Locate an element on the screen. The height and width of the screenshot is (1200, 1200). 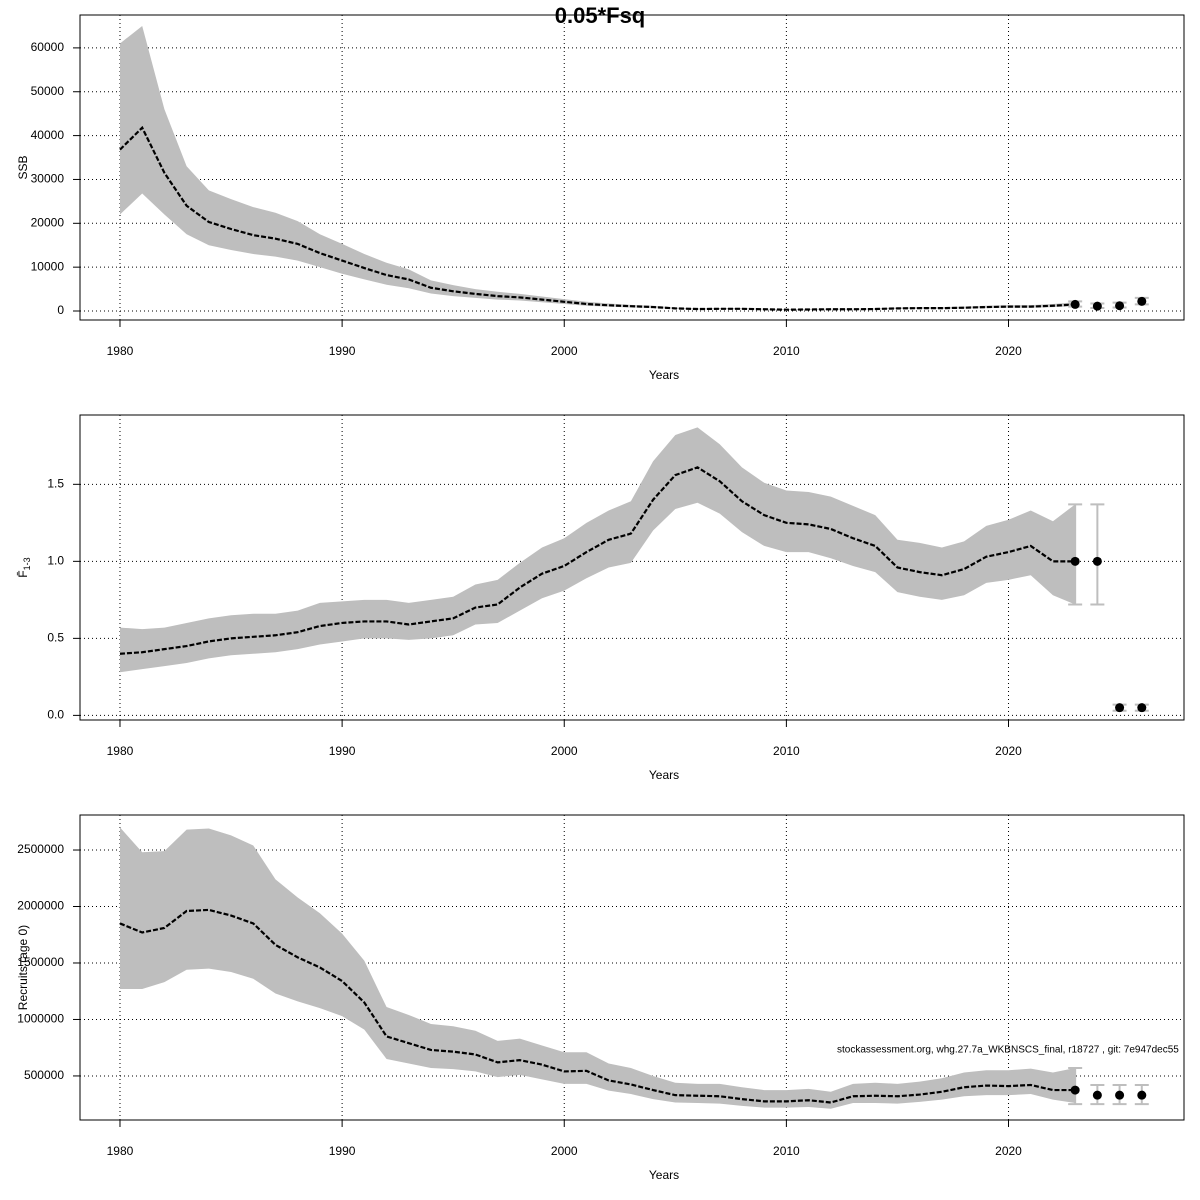
y-tick-label: 0.0 is located at coordinates (55, 715).